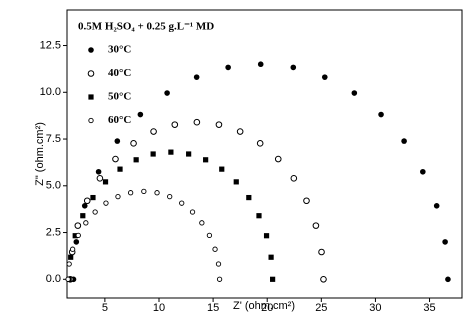 The image size is (474, 320). What do you see at coordinates (50, 45) in the screenshot?
I see `y-tick-label: 12.5` at bounding box center [50, 45].